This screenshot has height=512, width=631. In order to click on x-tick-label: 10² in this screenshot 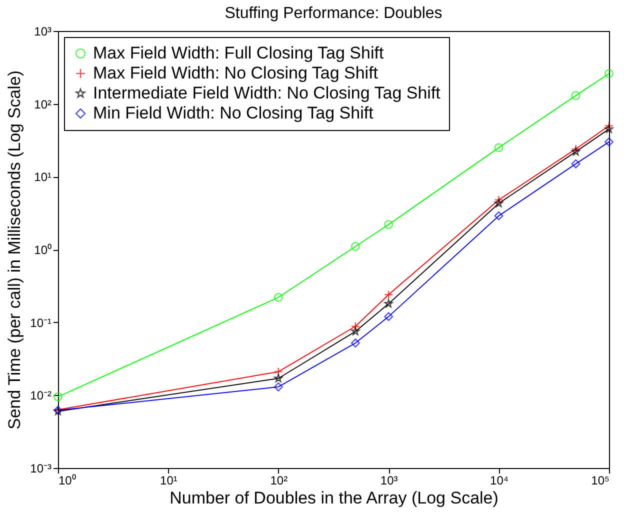, I will do `click(279, 481)`.